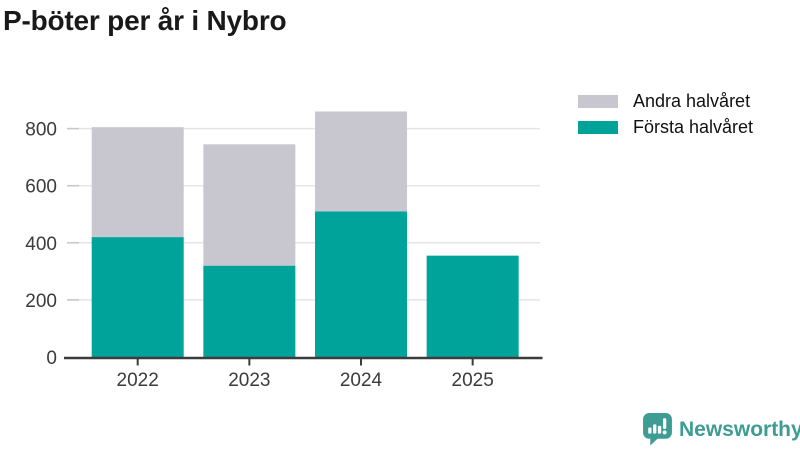 Image resolution: width=800 pixels, height=450 pixels. Describe the element at coordinates (657, 429) in the screenshot. I see `newsworthy-logo-icon` at that location.